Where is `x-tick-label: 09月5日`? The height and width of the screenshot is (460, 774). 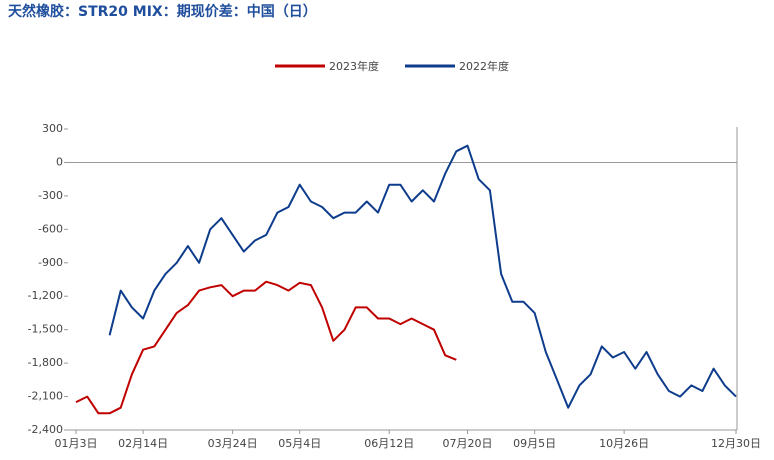 x-tick-label: 09月5日 is located at coordinates (534, 443).